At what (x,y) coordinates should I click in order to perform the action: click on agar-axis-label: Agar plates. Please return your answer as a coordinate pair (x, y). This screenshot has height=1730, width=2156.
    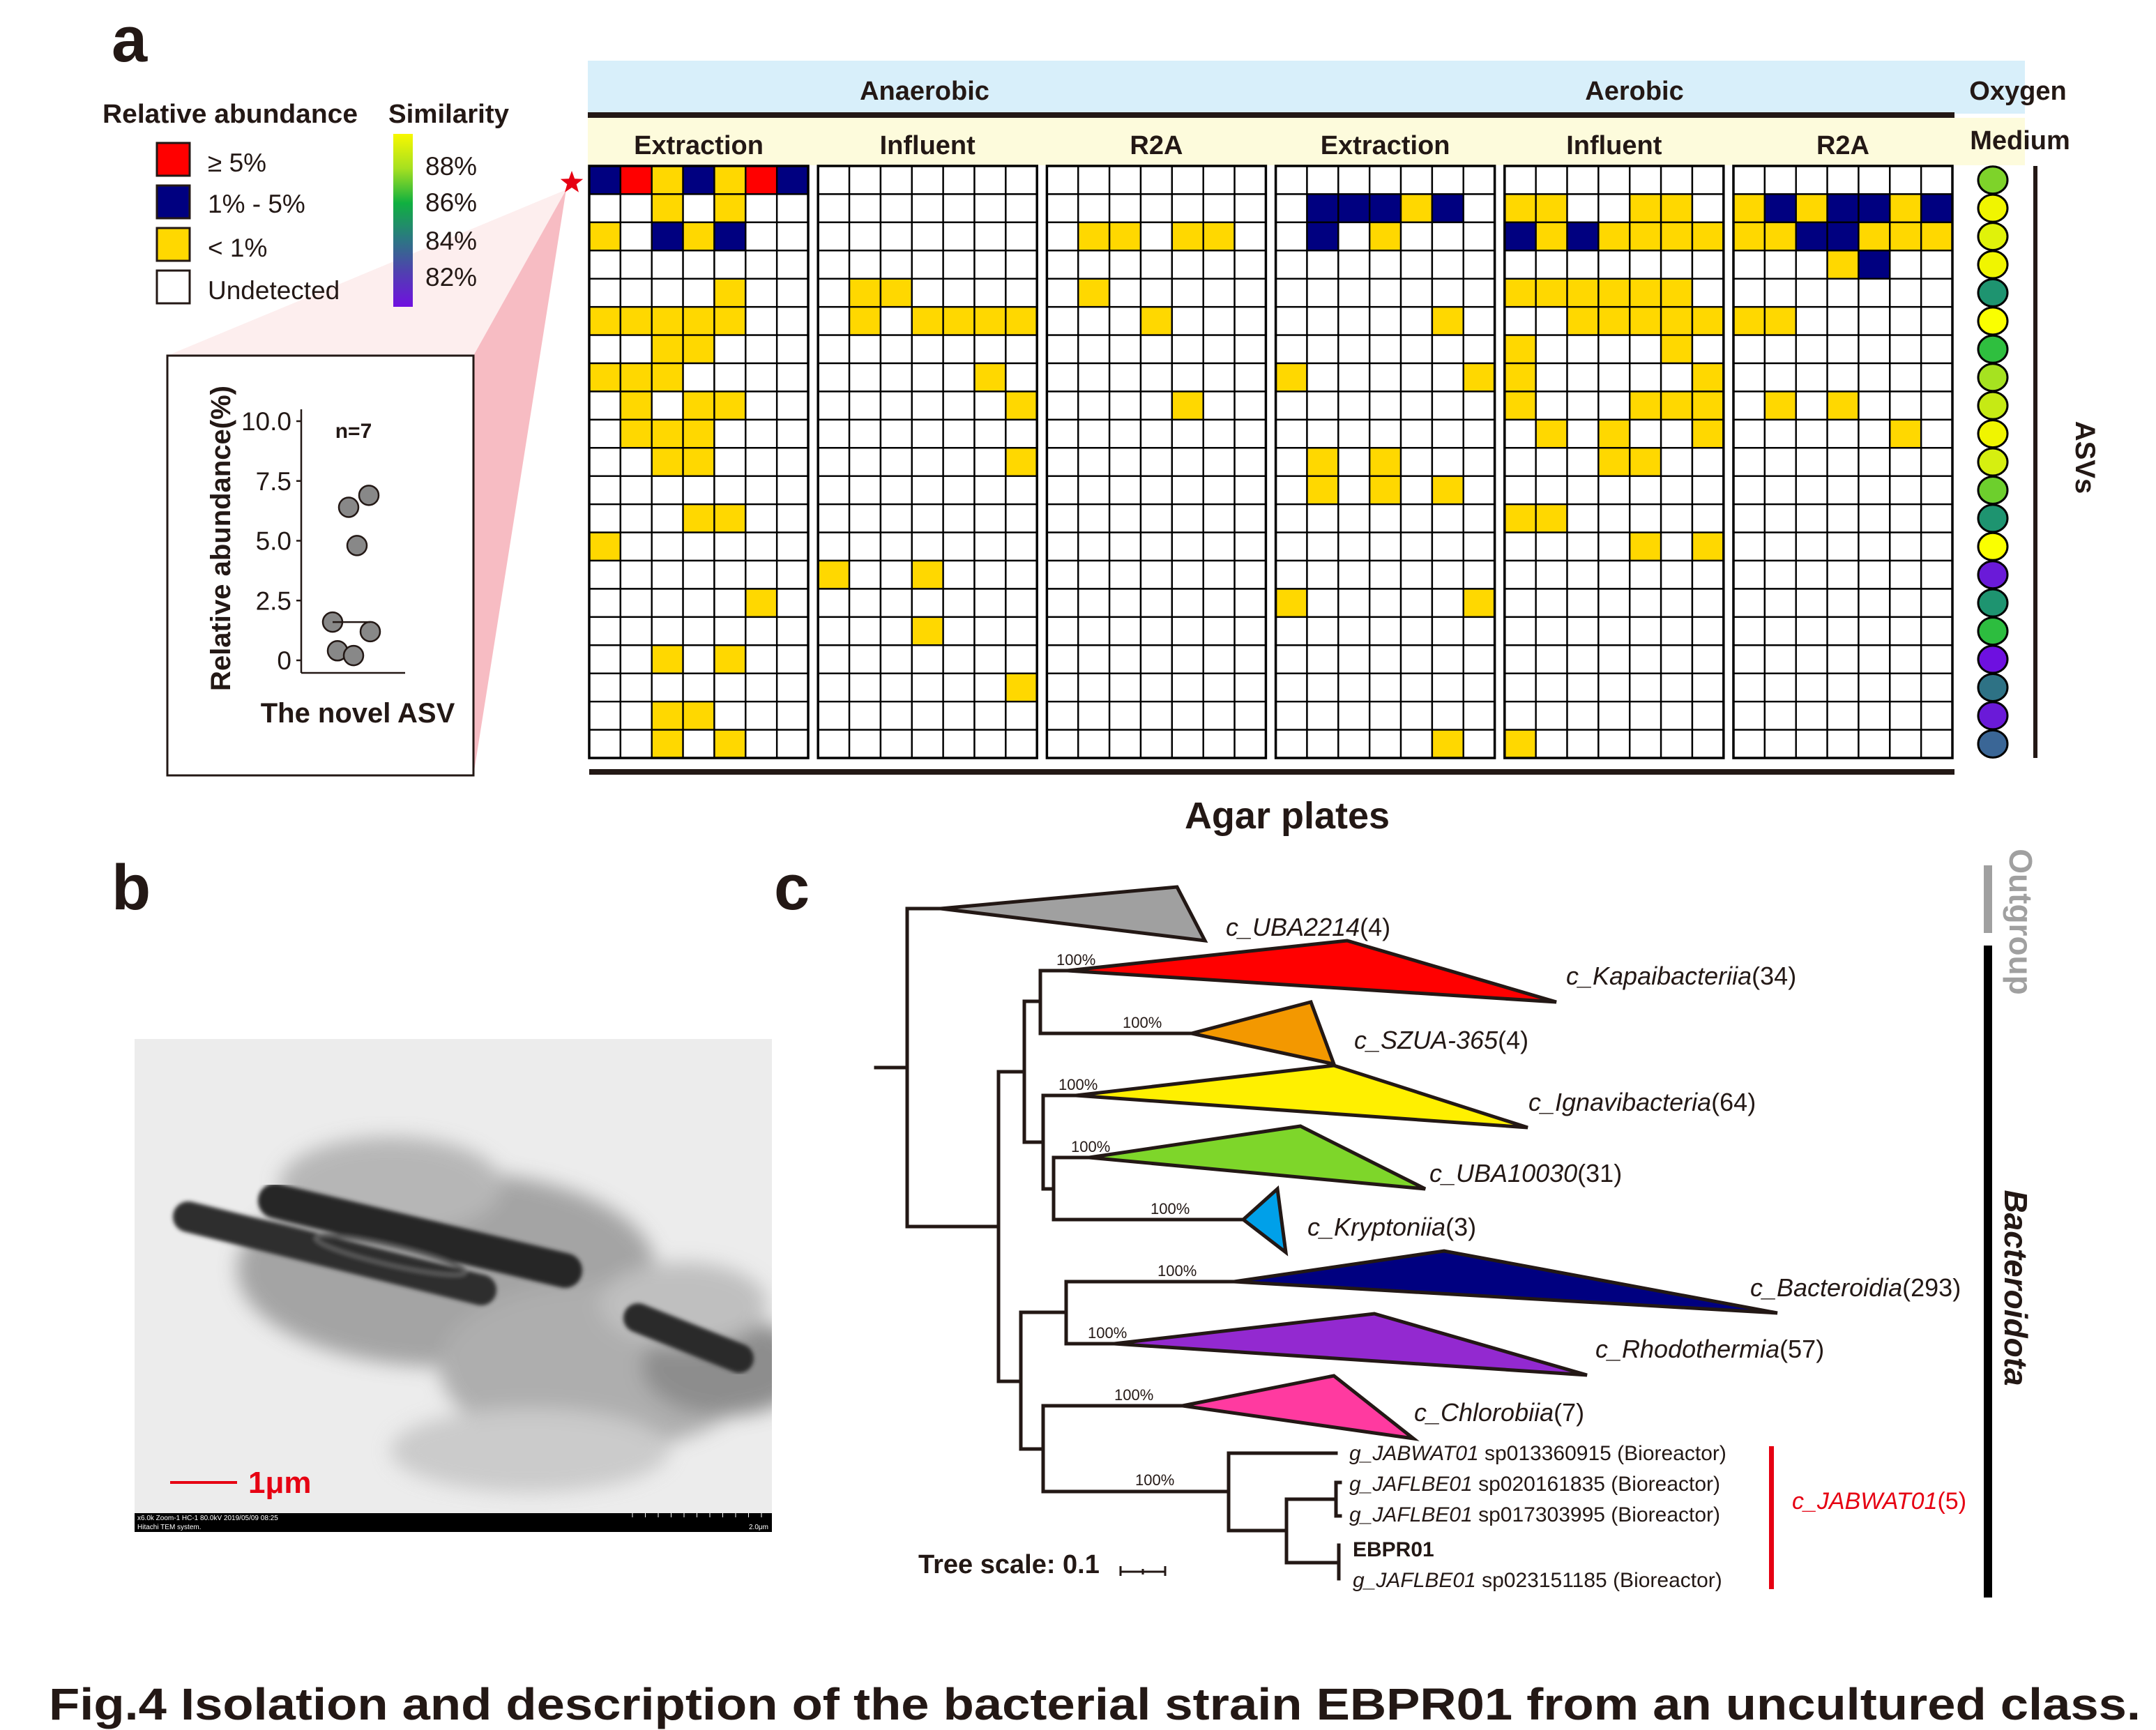
    Looking at the image, I should click on (1287, 816).